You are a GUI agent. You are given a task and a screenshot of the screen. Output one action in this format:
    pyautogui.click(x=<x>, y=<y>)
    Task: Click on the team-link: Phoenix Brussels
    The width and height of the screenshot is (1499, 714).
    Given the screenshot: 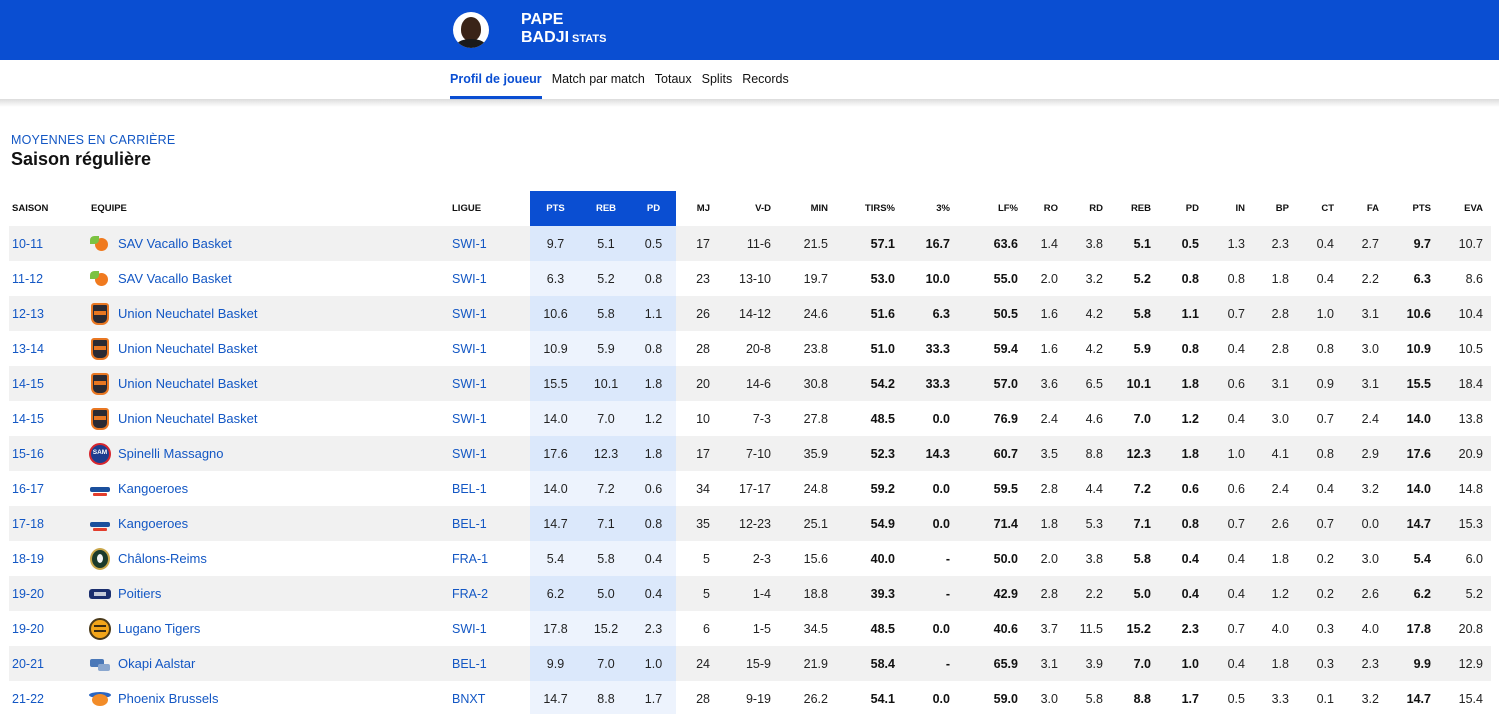 What is the action you would take?
    pyautogui.click(x=168, y=698)
    